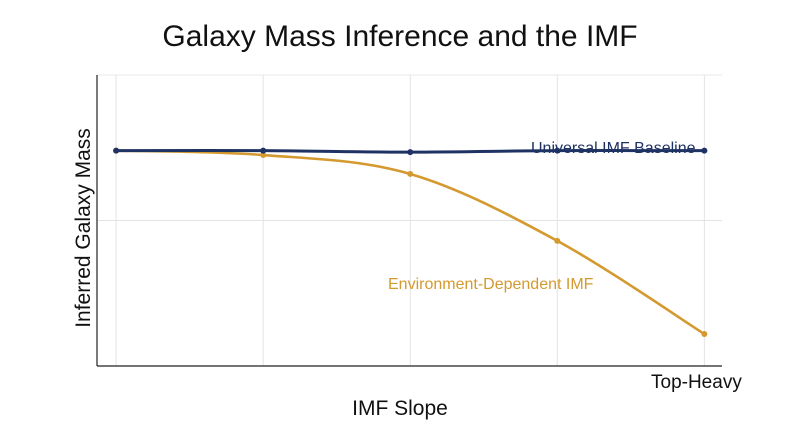 The height and width of the screenshot is (447, 800). What do you see at coordinates (696, 382) in the screenshot?
I see `x-tick-label-top-heavy: Top-Heavy` at bounding box center [696, 382].